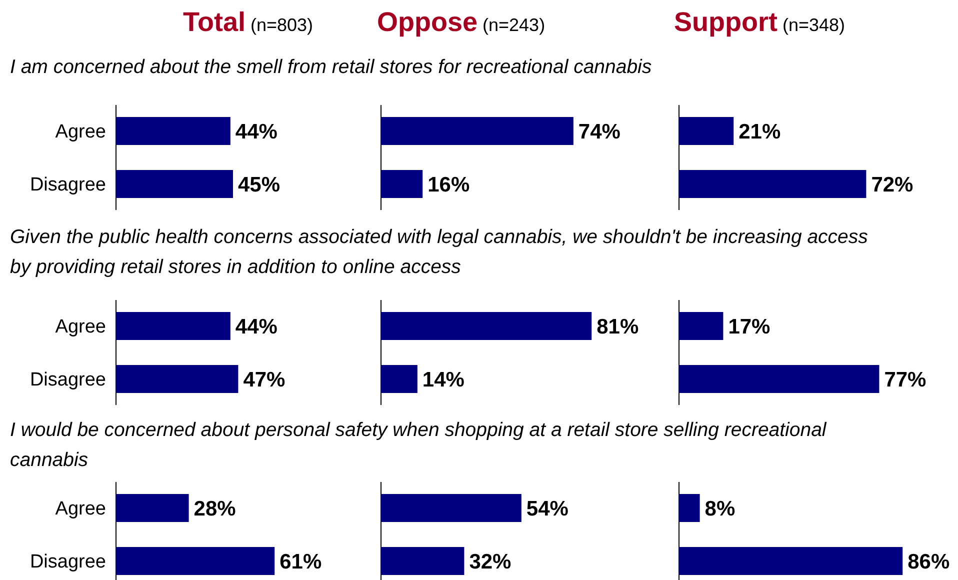 Image resolution: width=958 pixels, height=580 pixels. Describe the element at coordinates (759, 132) in the screenshot. I see `data-label: 21%` at that location.